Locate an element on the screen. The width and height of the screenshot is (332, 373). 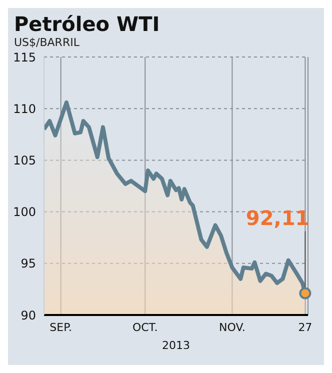
chart-subtitle: US$/BARRIL is located at coordinates (46, 42).